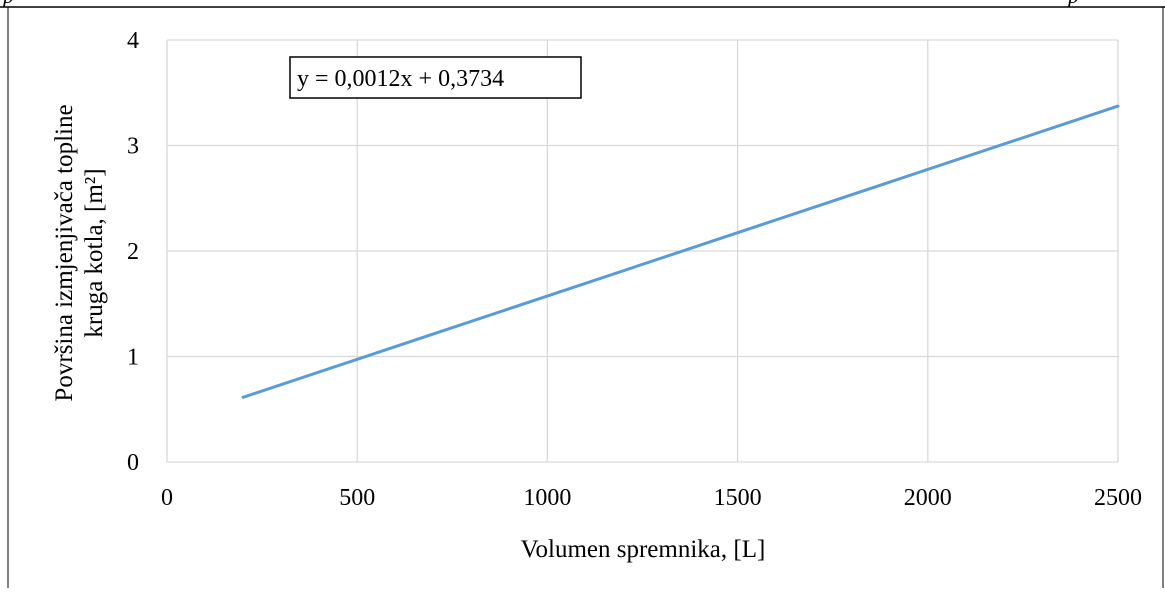  What do you see at coordinates (1118, 498) in the screenshot?
I see `x-tick-label: 2500` at bounding box center [1118, 498].